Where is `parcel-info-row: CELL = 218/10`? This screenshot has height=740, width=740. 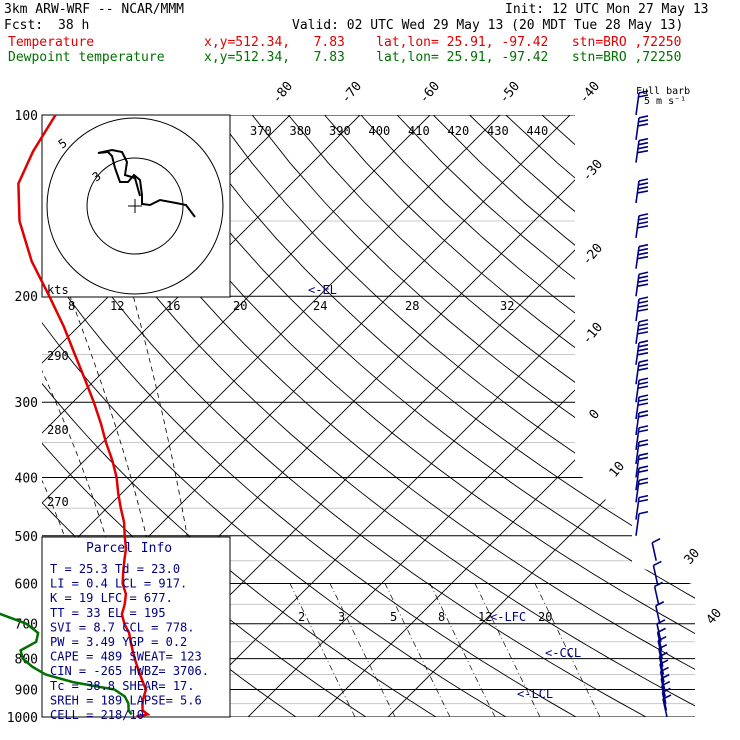
parcel-info-row: CELL = 218/10 is located at coordinates (97, 715).